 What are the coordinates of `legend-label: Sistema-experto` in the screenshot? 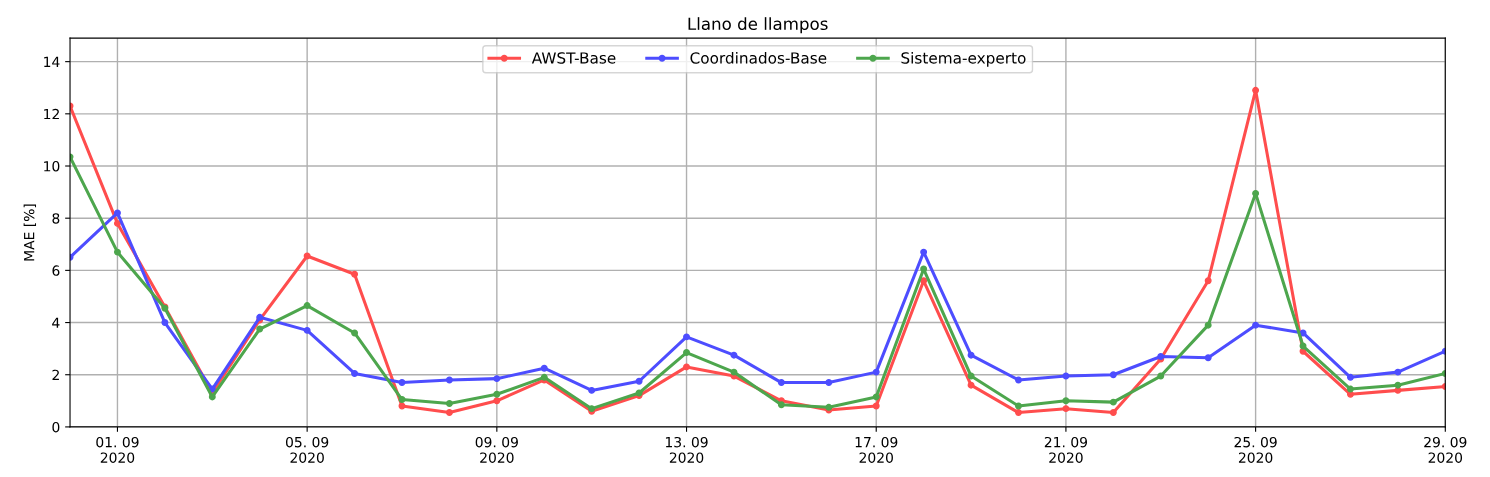 It's located at (963, 59).